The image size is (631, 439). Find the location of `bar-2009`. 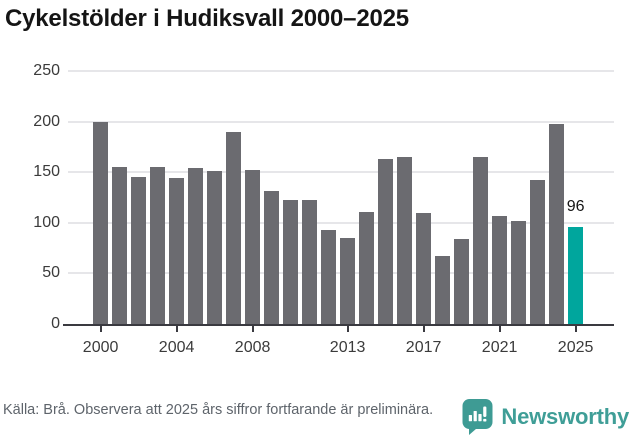

bar-2009 is located at coordinates (272, 257).